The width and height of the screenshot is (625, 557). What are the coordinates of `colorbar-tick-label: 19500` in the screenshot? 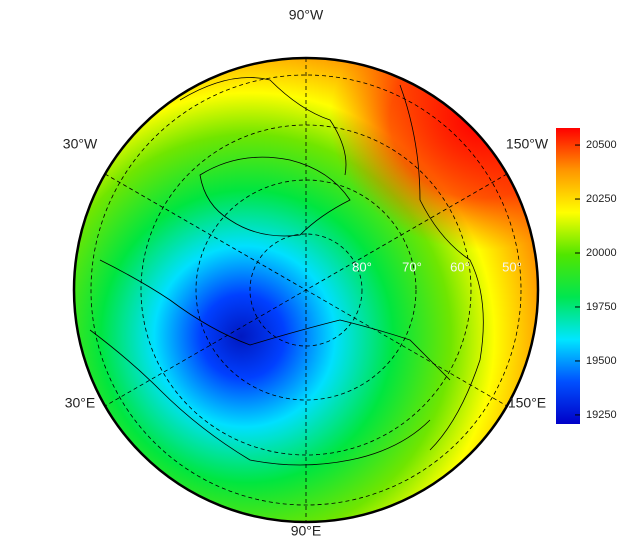 It's located at (601, 361).